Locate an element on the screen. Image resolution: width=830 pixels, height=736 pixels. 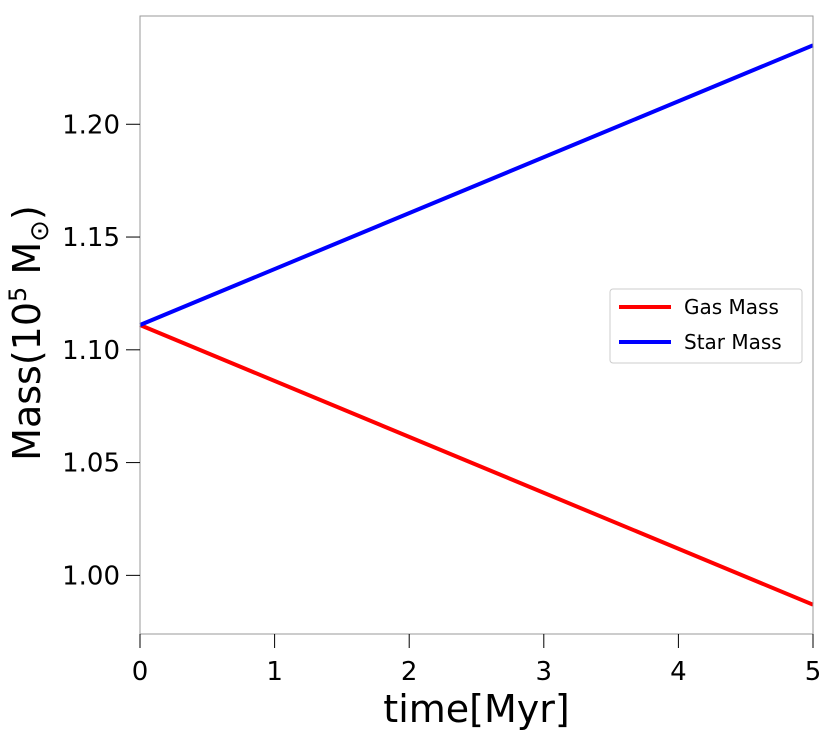
y-axis-label-close: ) is located at coordinates (27, 212).